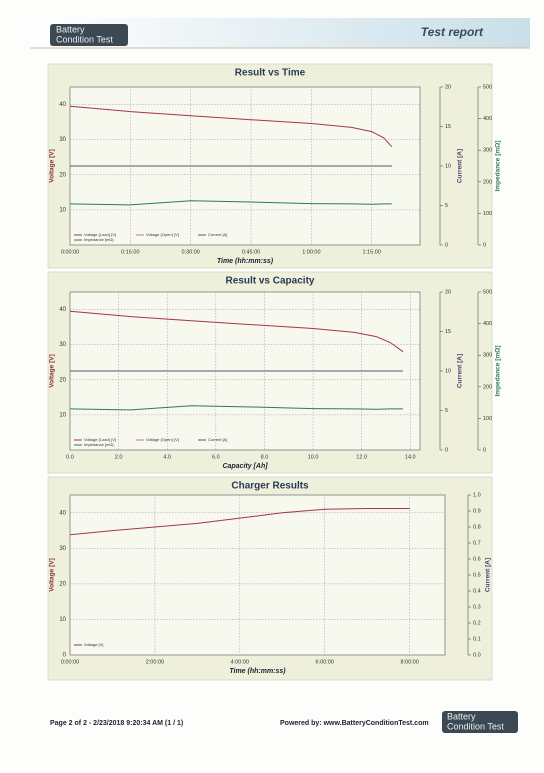 The image size is (544, 773). I want to click on y2-tick-label: 0.1, so click(477, 639).